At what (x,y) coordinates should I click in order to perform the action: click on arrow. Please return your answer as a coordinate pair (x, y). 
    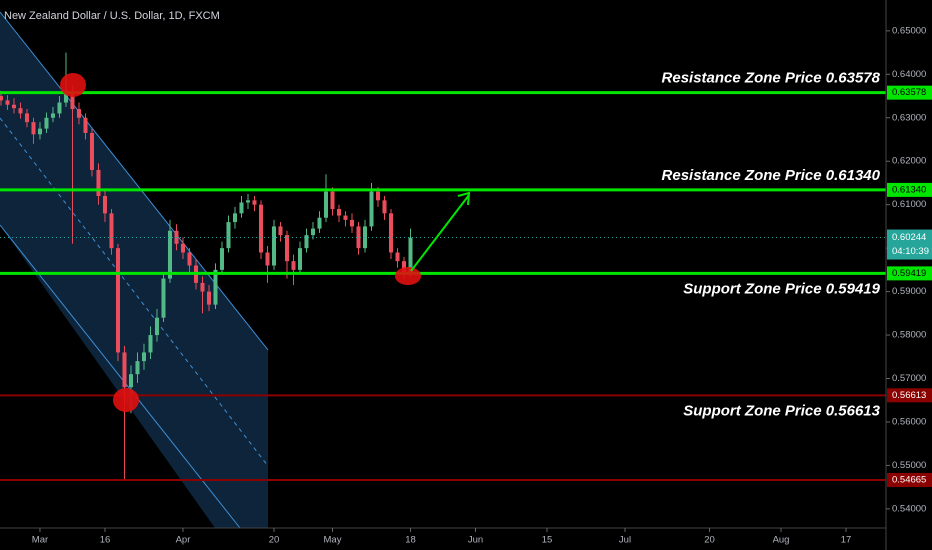
    Looking at the image, I should click on (440, 233).